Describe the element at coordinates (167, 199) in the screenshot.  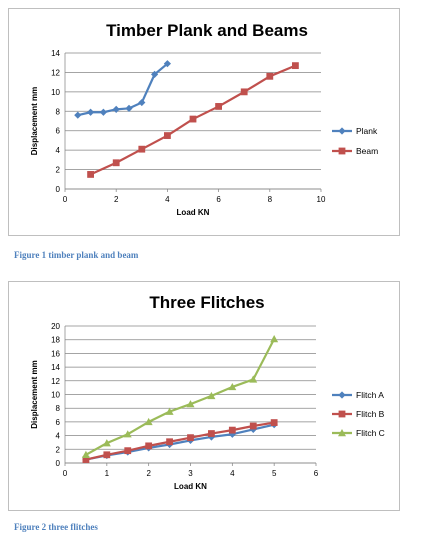
I see `chart-1-x-tick-label: 4` at that location.